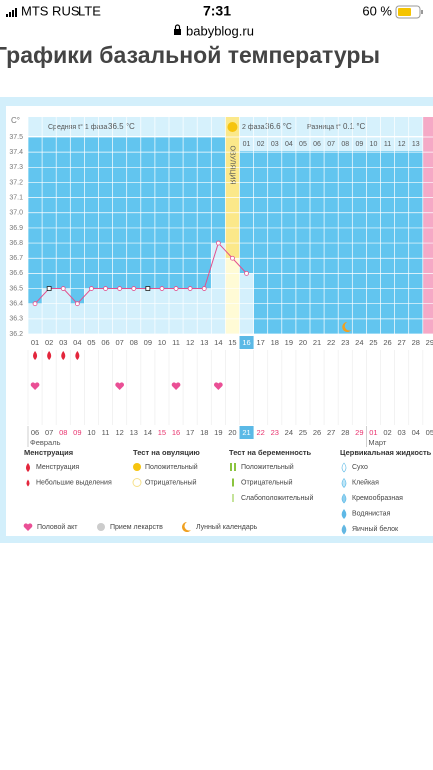  What do you see at coordinates (377, 498) in the screenshot?
I see `legend-item: Кремообразная` at bounding box center [377, 498].